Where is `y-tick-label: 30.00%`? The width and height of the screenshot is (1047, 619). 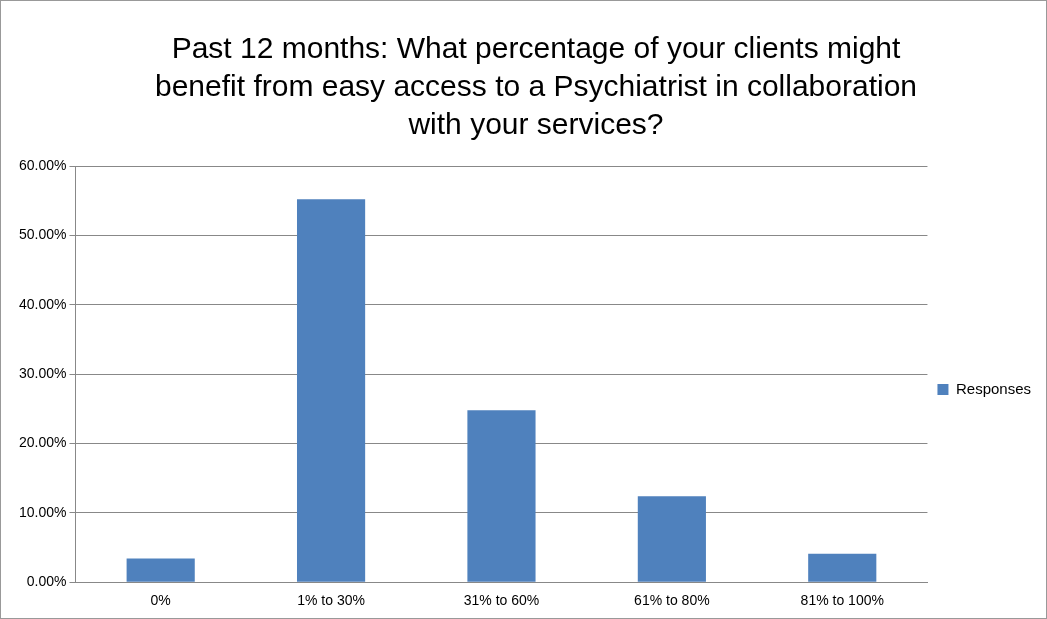 y-tick-label: 30.00% is located at coordinates (43, 372).